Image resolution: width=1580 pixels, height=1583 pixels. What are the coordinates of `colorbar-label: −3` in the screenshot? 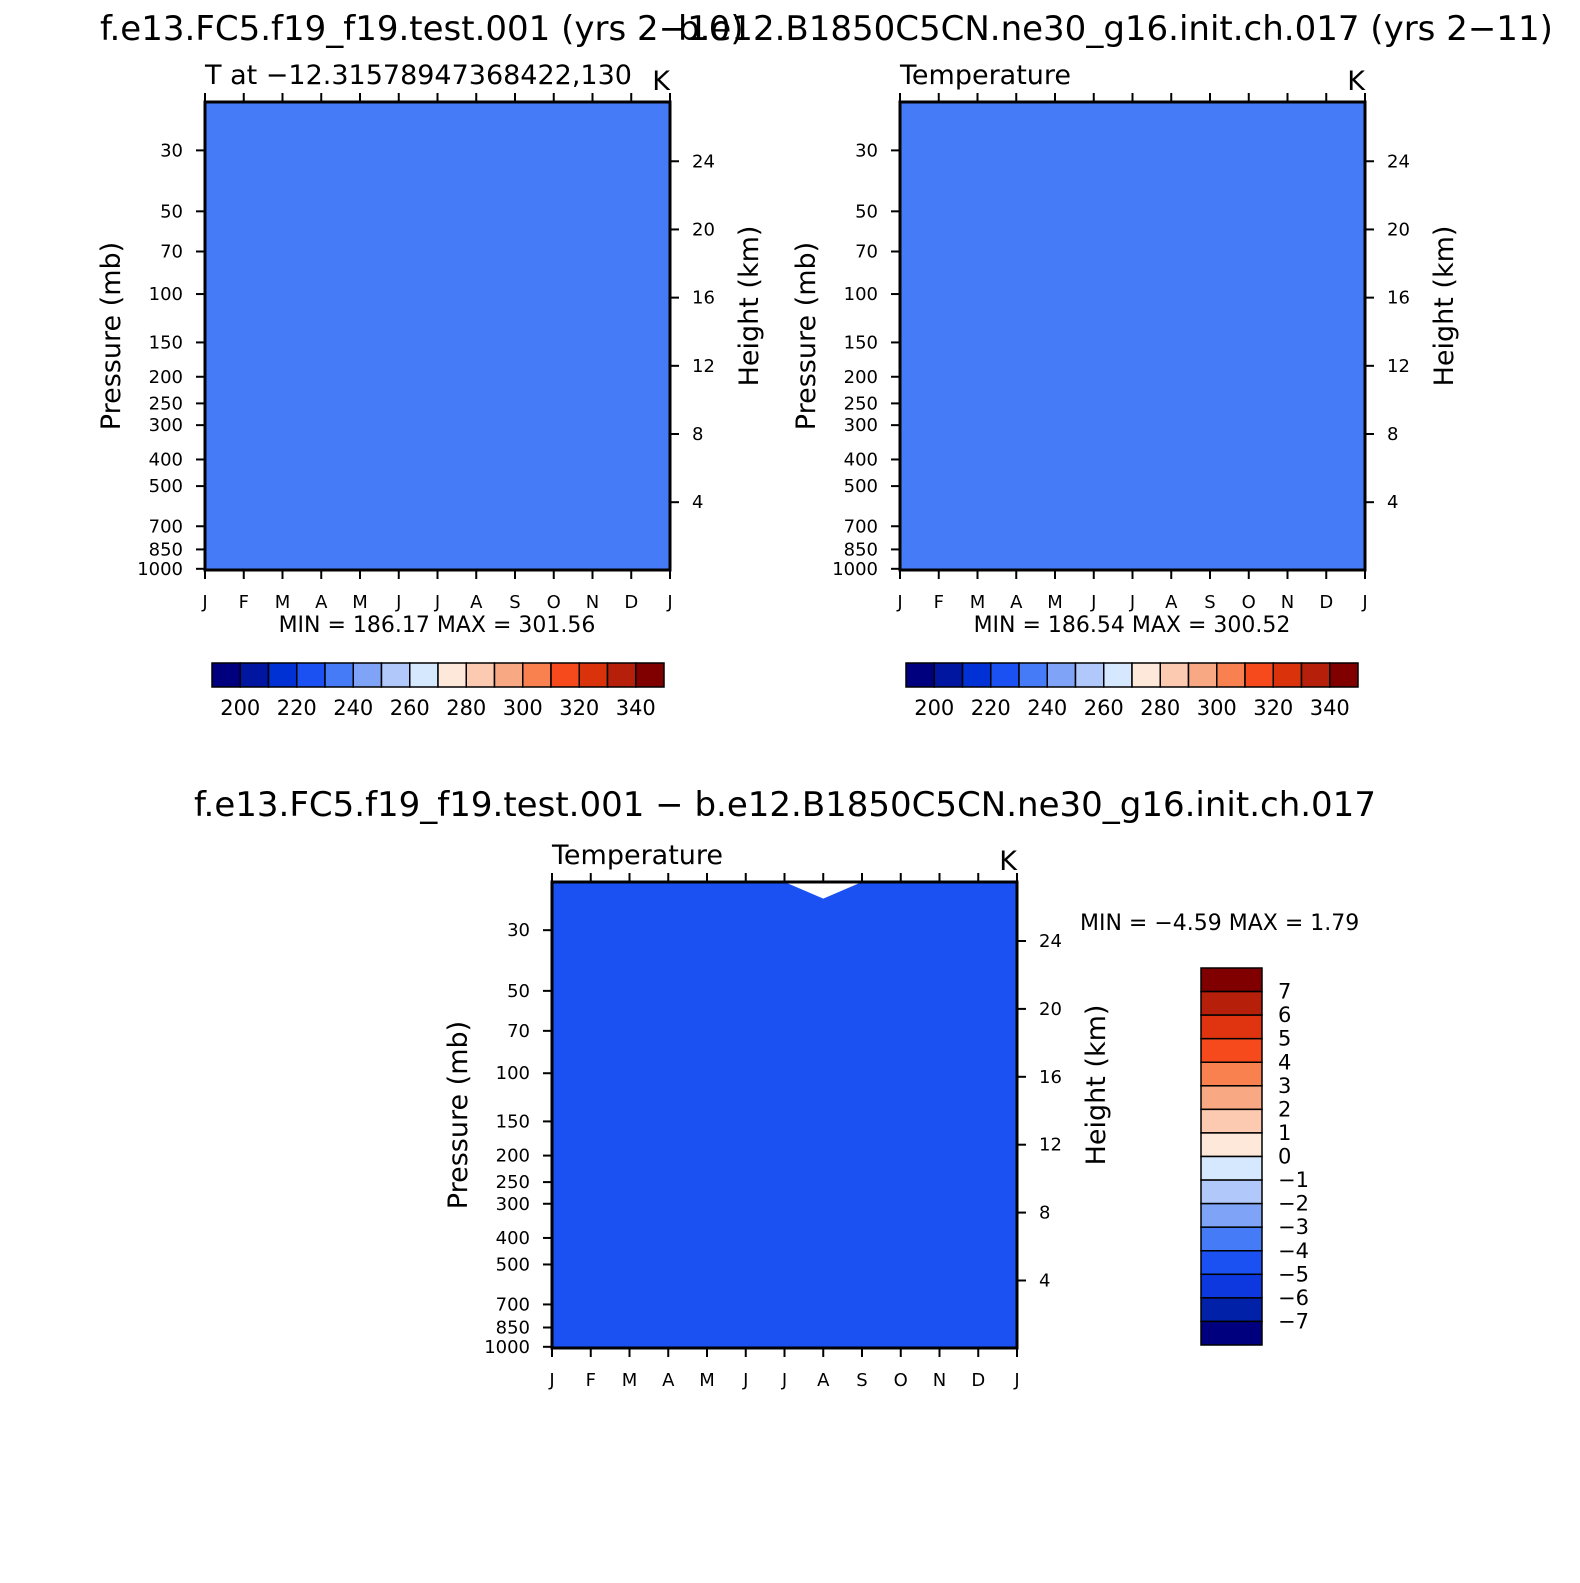 It's located at (1293, 1227).